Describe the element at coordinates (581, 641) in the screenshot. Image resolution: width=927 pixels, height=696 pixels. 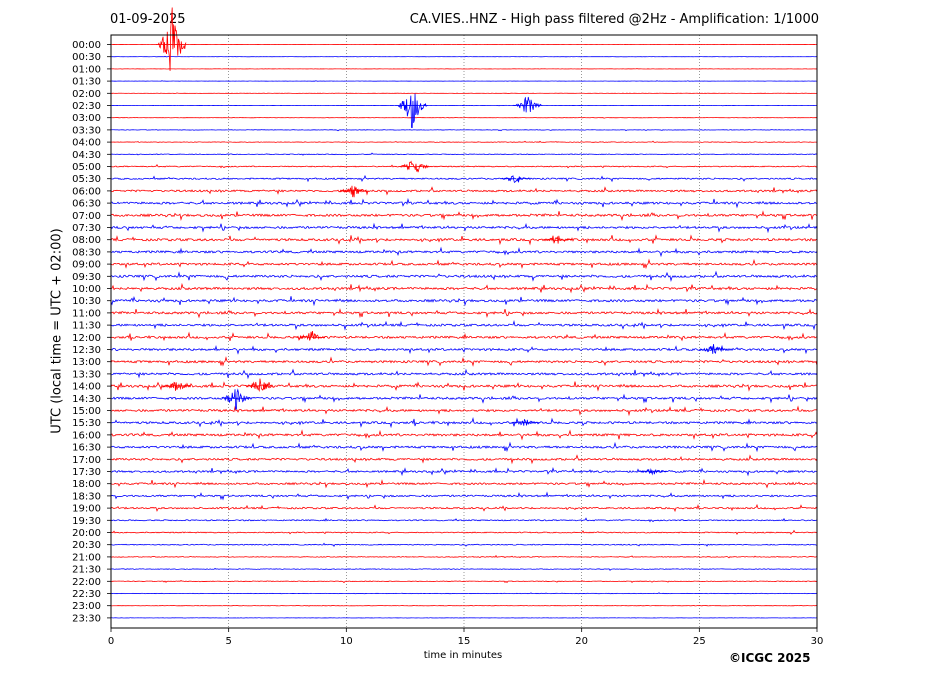
I see `x-tick-label: 20` at that location.